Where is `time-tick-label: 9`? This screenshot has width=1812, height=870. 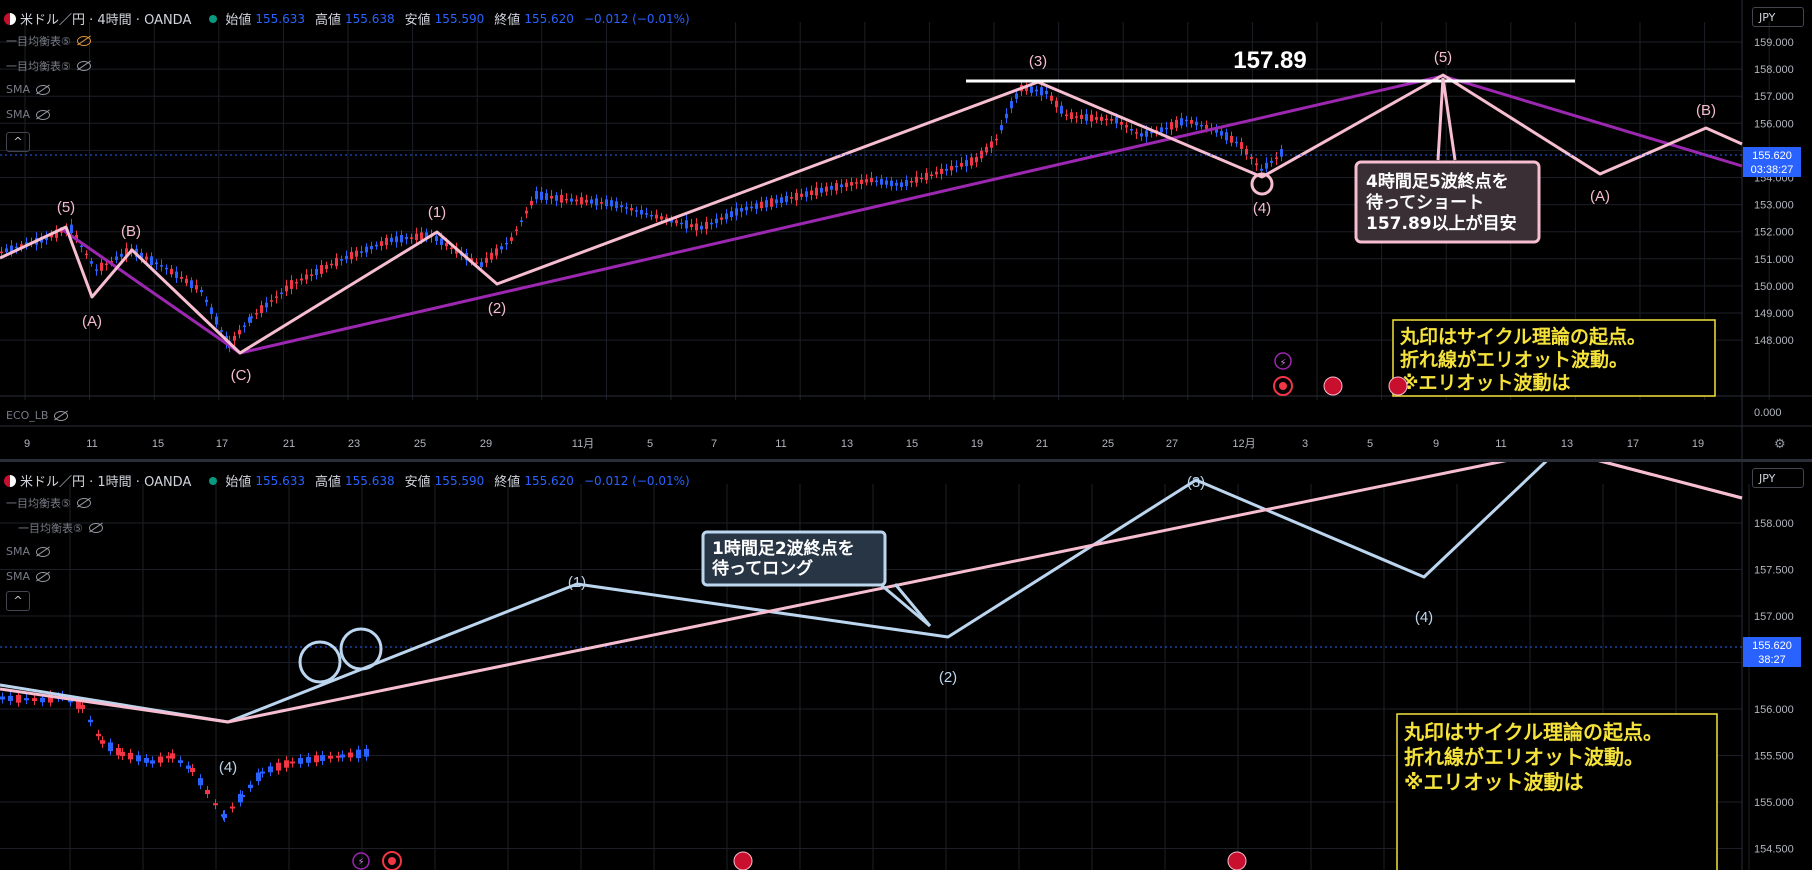 time-tick-label: 9 is located at coordinates (27, 444).